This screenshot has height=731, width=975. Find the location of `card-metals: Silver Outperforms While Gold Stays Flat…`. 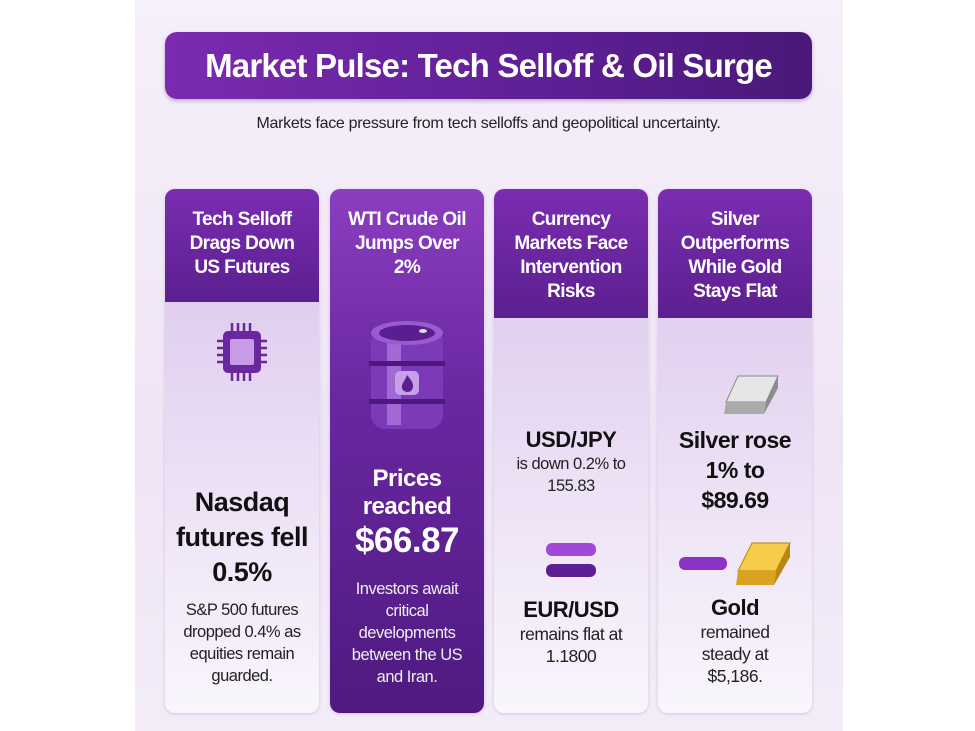

card-metals: Silver Outperforms While Gold Stays Flat… is located at coordinates (735, 451).